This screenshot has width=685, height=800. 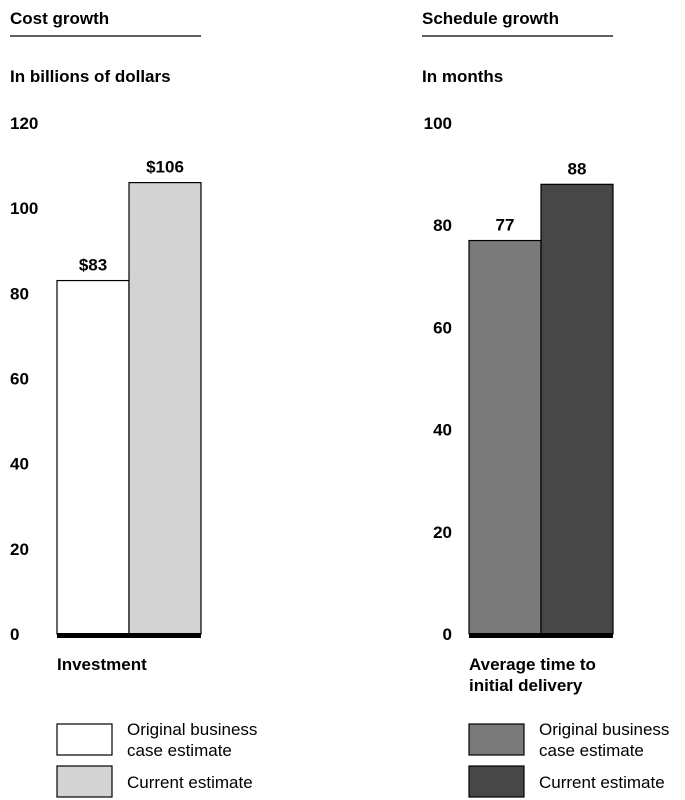 I want to click on chart-subtitle: In months, so click(x=462, y=76).